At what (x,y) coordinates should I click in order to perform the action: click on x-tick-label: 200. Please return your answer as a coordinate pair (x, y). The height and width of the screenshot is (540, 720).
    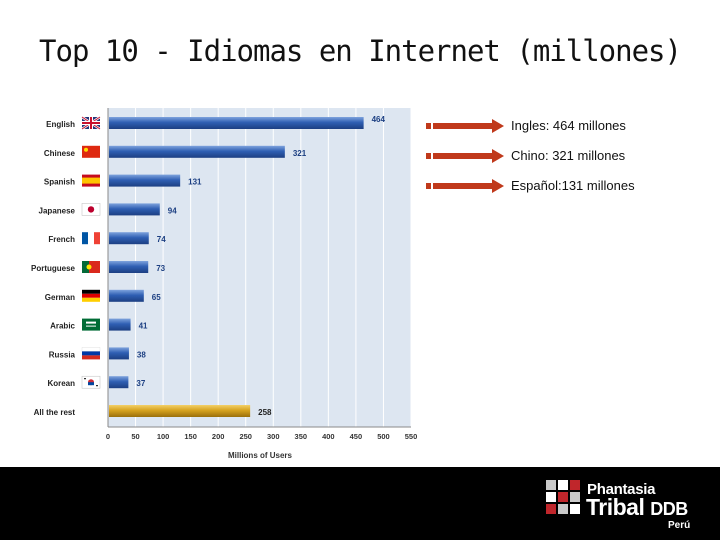
    Looking at the image, I should click on (218, 436).